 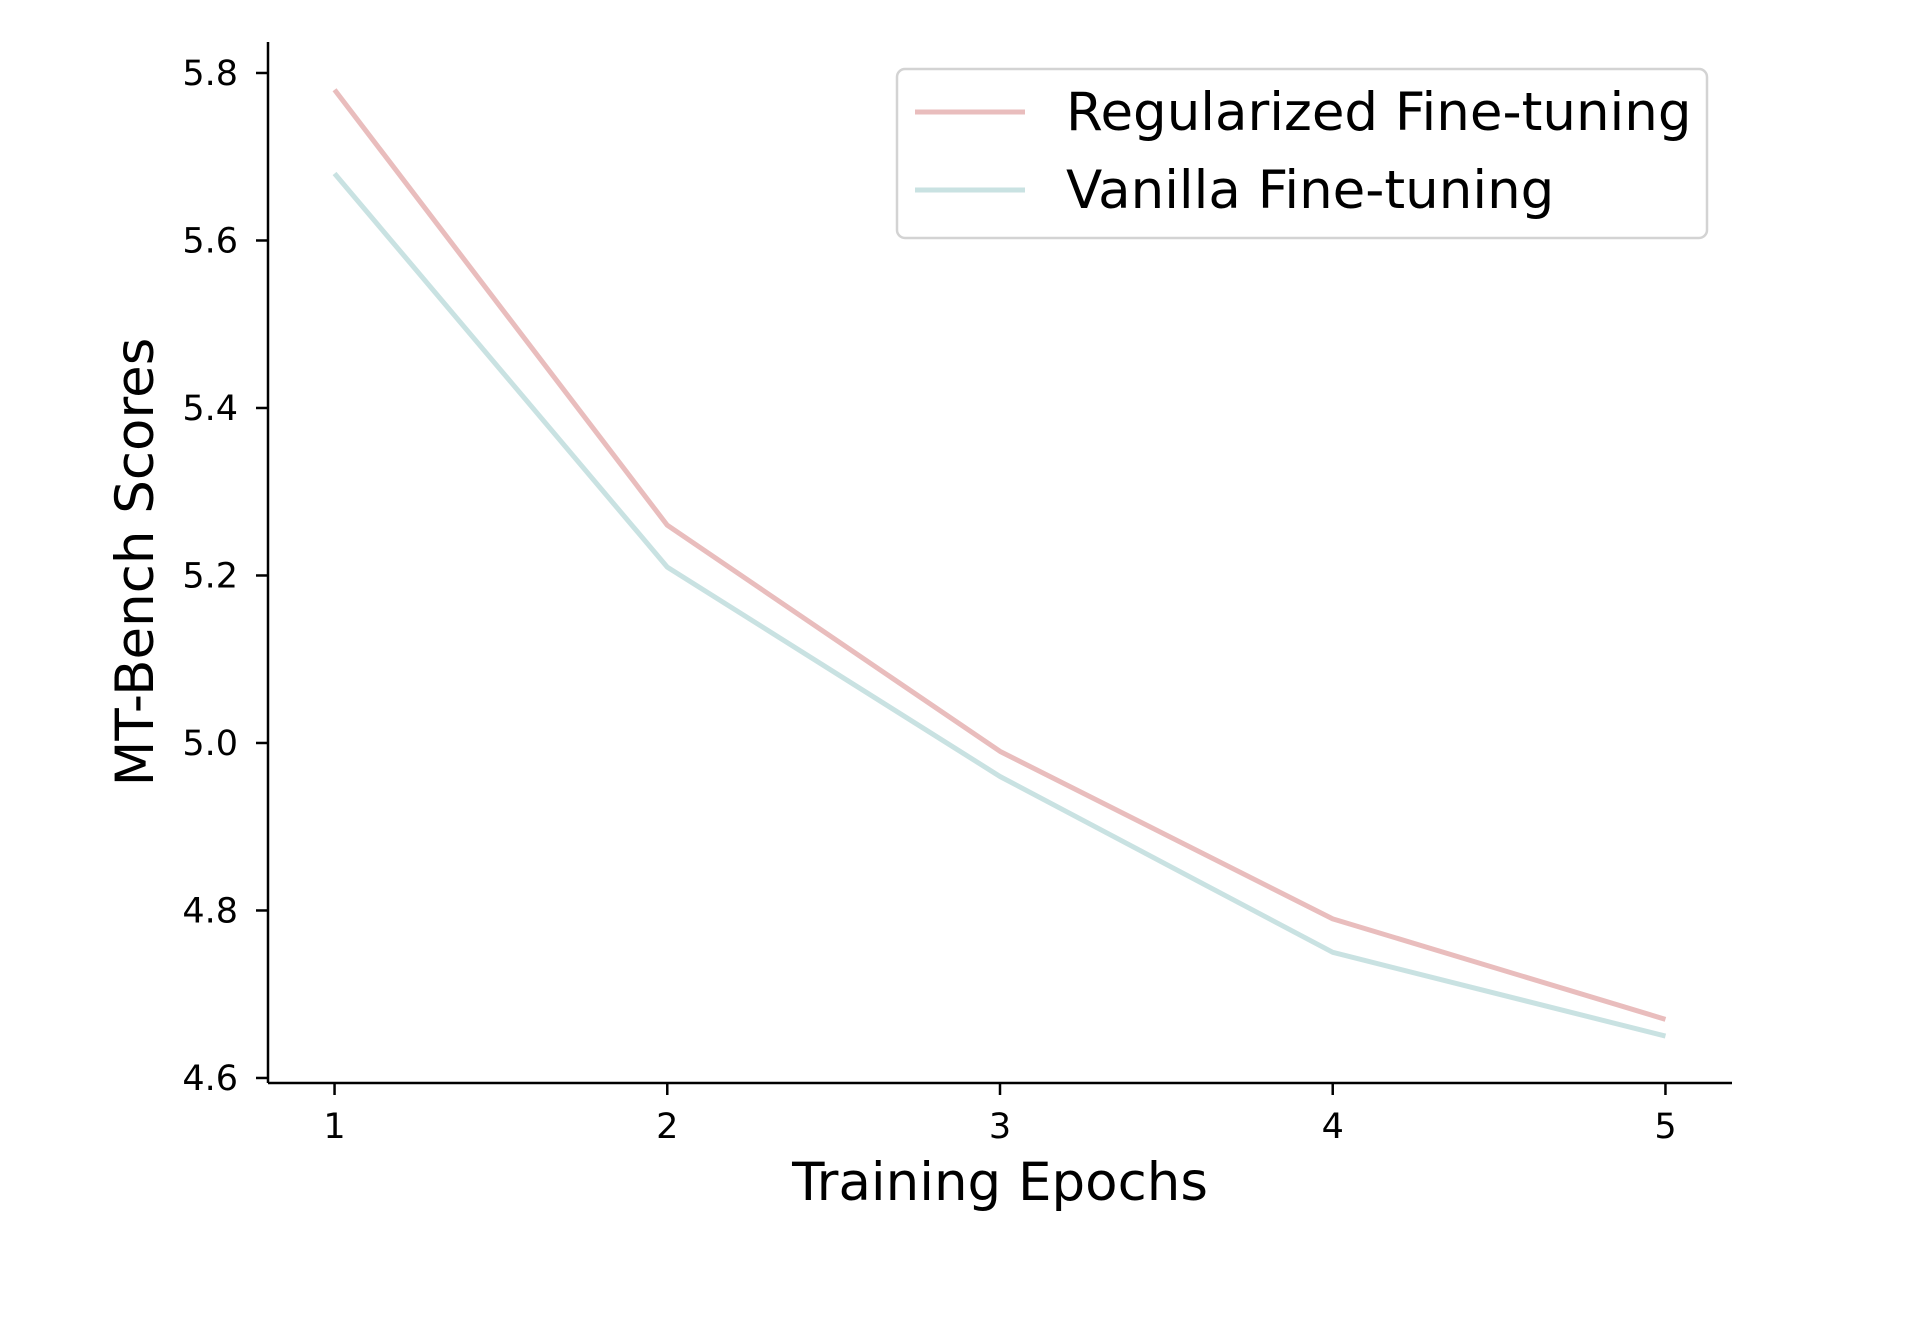 What do you see at coordinates (1665, 1127) in the screenshot?
I see `x-tick-label: 5` at bounding box center [1665, 1127].